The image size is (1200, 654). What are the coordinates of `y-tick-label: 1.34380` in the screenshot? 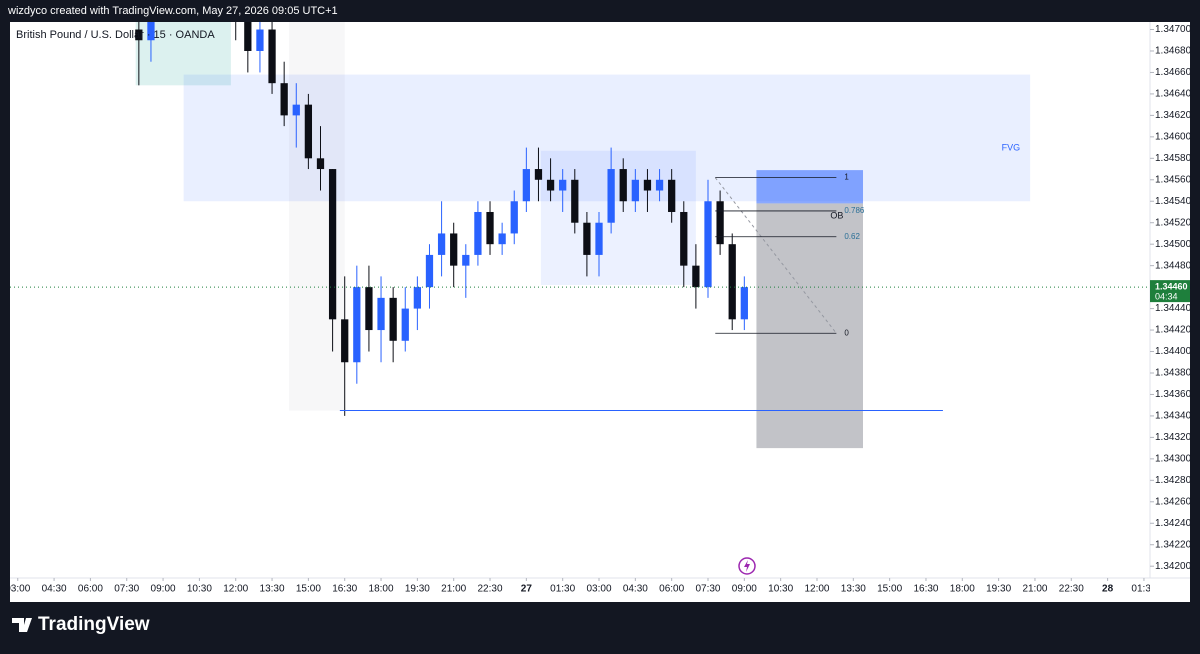 It's located at (1173, 373).